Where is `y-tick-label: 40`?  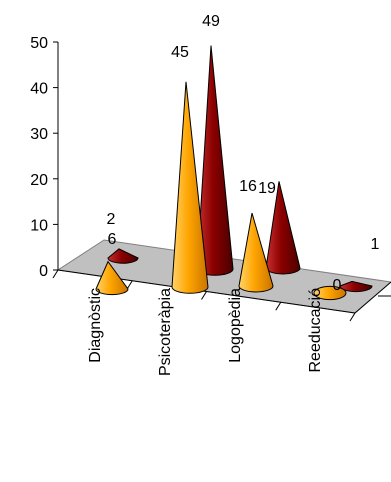 y-tick-label: 40 is located at coordinates (39, 89).